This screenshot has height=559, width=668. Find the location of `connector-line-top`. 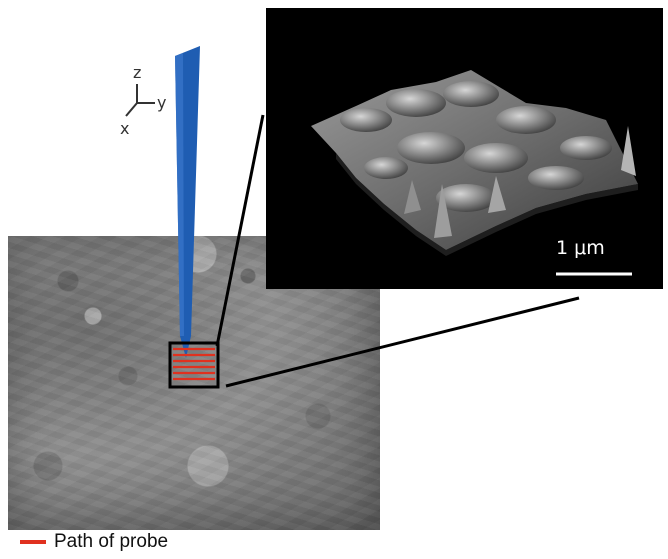

connector-line-top is located at coordinates (240, 230).